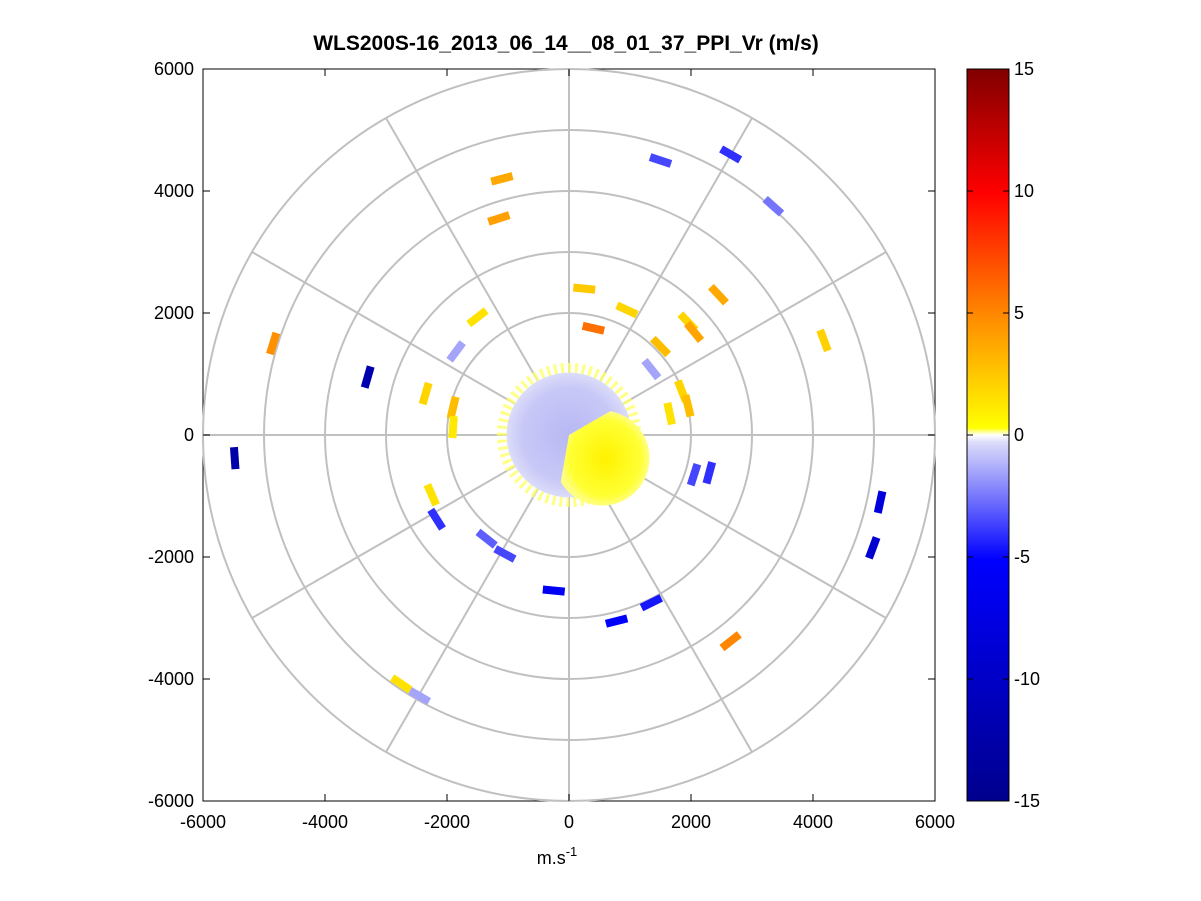 The image size is (1201, 901). I want to click on x-tick-label: 2000, so click(691, 822).